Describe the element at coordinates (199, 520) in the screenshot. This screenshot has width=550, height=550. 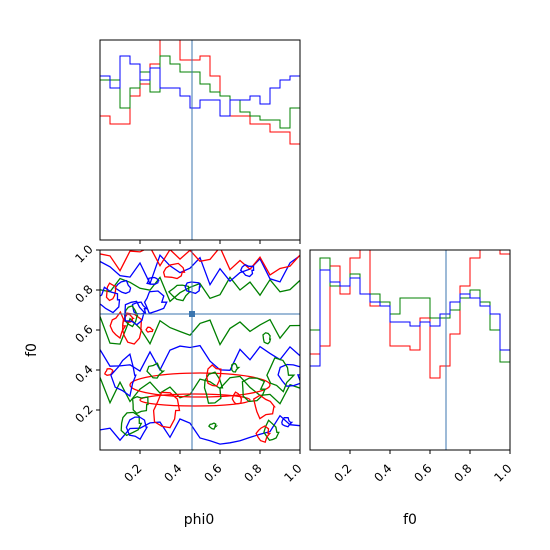
I see `phi0-axis-label: phi0` at that location.